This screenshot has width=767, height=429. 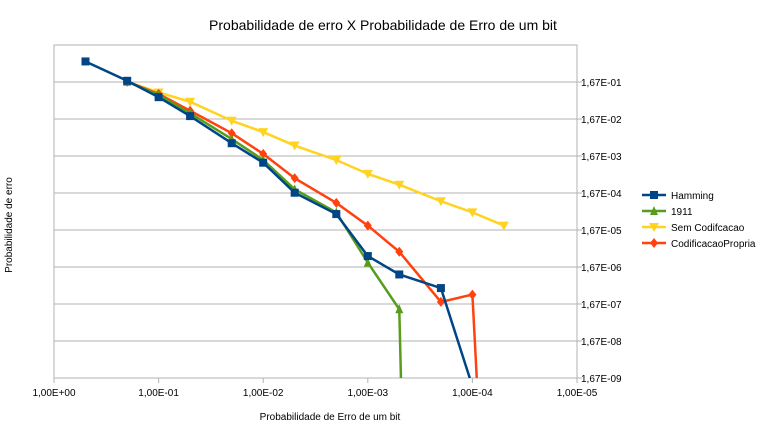 I want to click on x-tick-label: 1,00E-05, so click(x=577, y=393).